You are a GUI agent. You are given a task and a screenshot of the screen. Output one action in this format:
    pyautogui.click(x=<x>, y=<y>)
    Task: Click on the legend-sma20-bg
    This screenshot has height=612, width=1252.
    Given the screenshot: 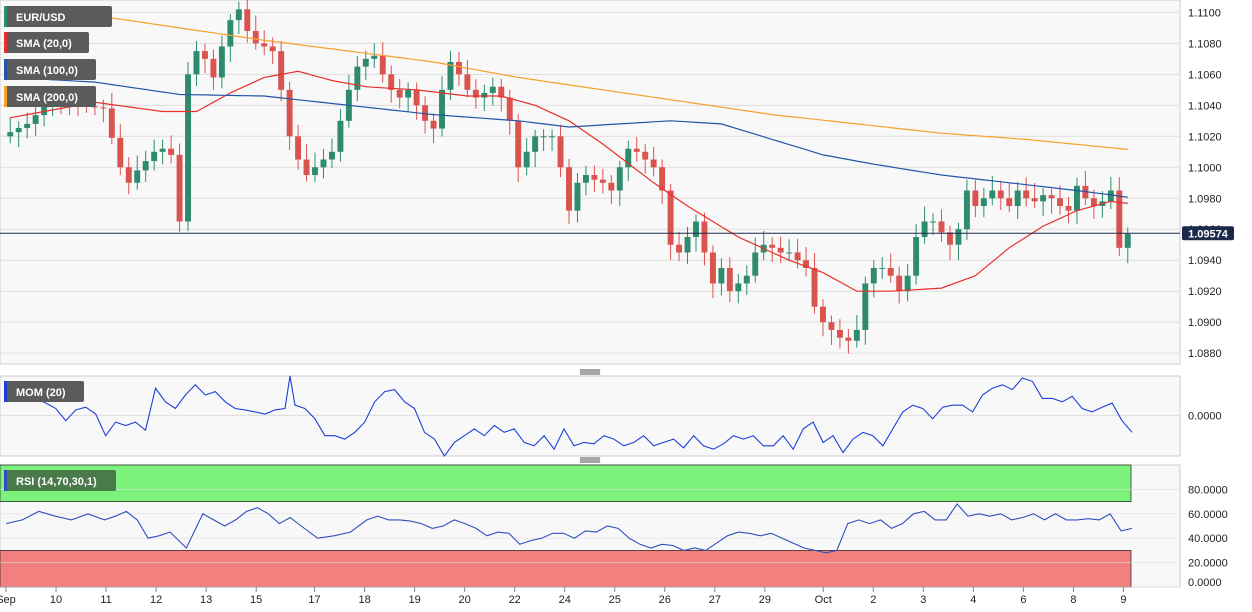 What is the action you would take?
    pyautogui.click(x=46, y=42)
    